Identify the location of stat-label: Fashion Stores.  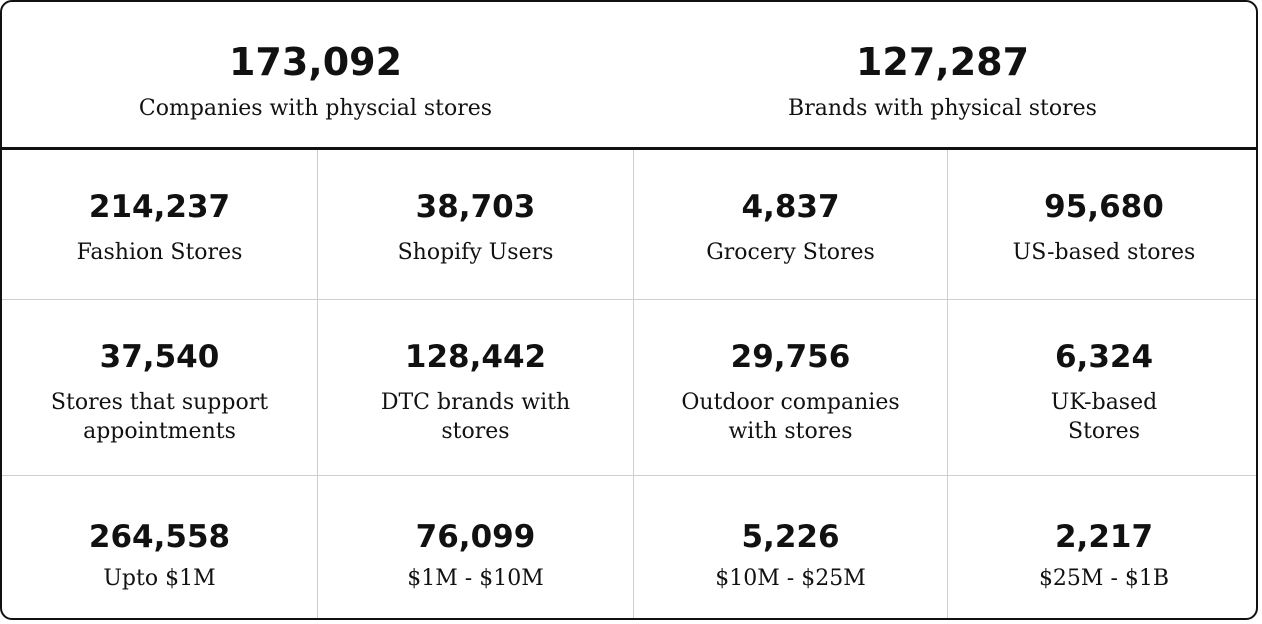
(159, 252).